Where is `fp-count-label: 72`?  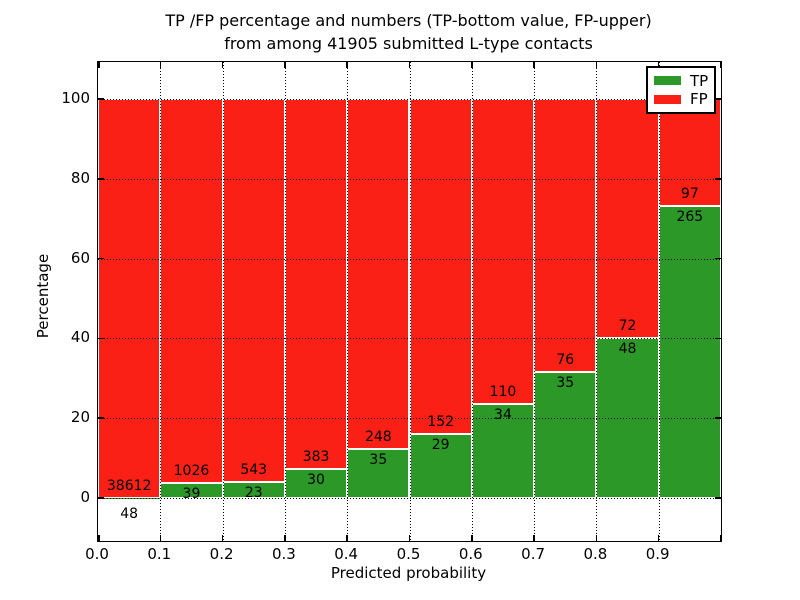 fp-count-label: 72 is located at coordinates (627, 326).